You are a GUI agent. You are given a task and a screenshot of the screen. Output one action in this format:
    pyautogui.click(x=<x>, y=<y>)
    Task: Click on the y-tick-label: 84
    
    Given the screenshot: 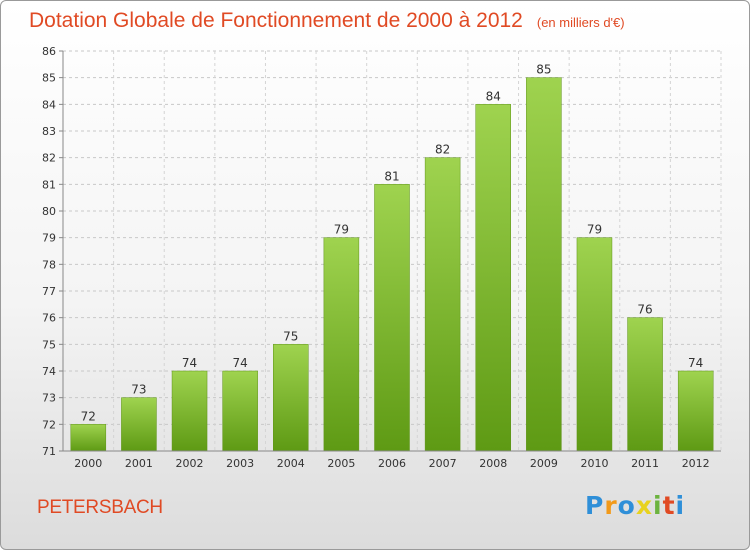 What is the action you would take?
    pyautogui.click(x=49, y=104)
    